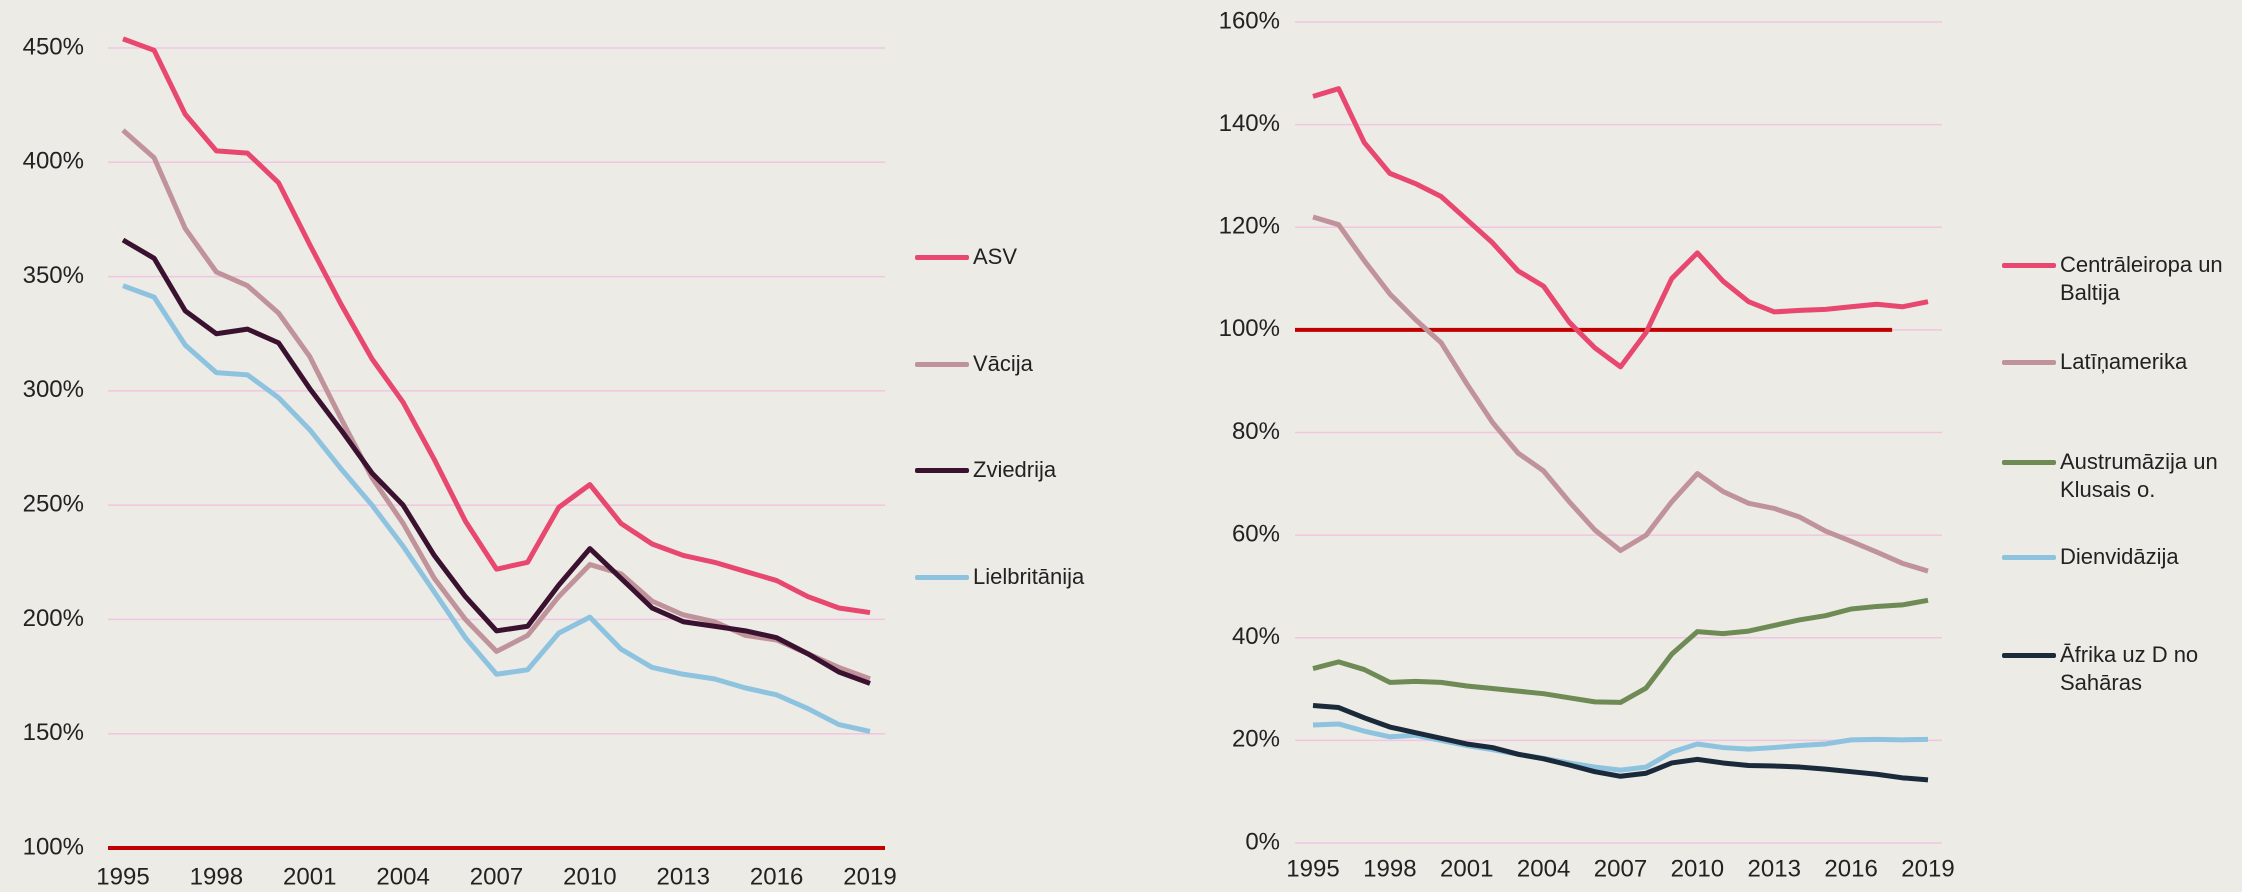 The image size is (2242, 892). Describe the element at coordinates (1029, 576) in the screenshot. I see `legend-label: Lielbritānija` at that location.